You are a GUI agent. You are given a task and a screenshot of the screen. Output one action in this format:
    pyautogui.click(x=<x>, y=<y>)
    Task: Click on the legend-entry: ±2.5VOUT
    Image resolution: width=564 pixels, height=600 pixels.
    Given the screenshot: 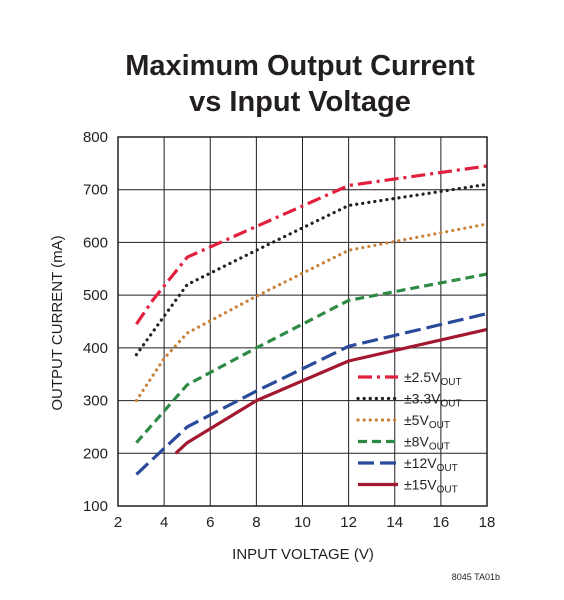 What is the action you would take?
    pyautogui.click(x=433, y=378)
    